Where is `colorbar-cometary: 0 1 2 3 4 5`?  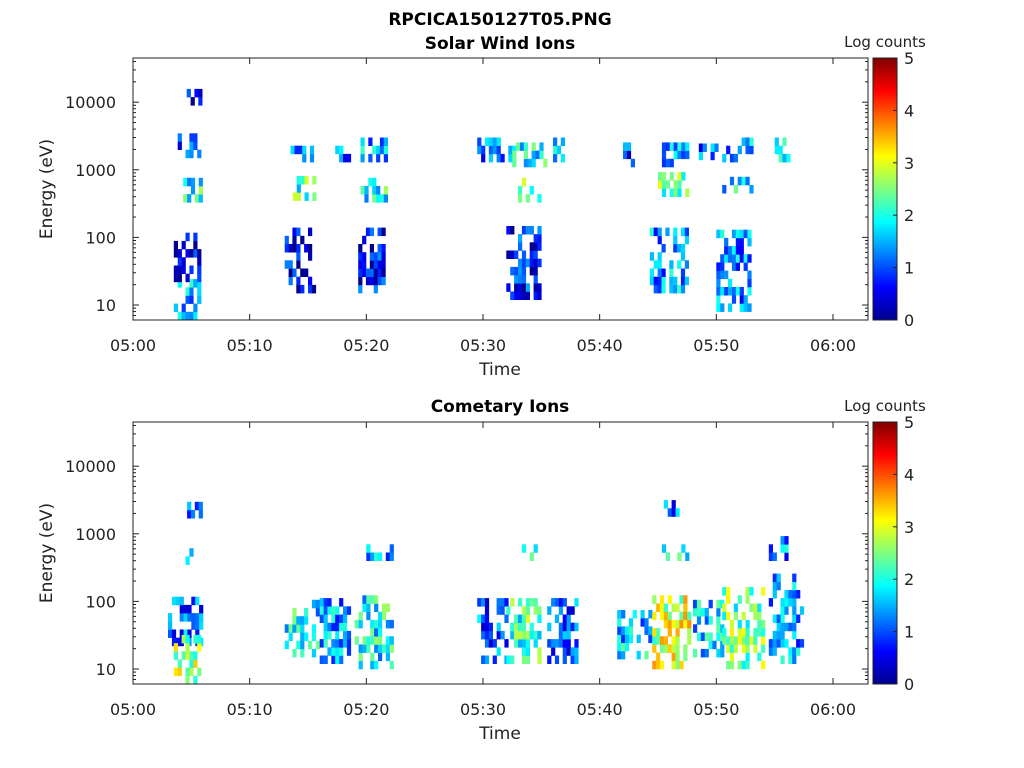
colorbar-cometary: 0 1 2 3 4 5 is located at coordinates (893, 553).